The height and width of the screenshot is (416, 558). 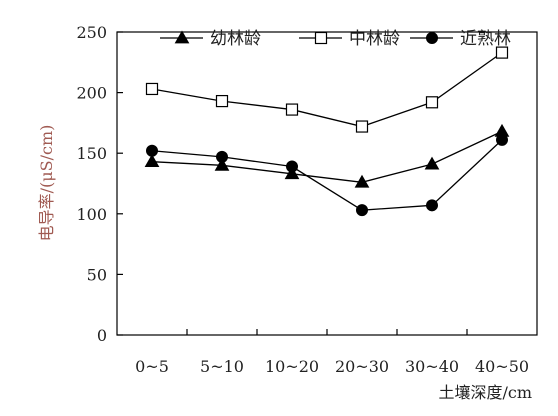 I want to click on x-tick-label: 30~40, so click(x=432, y=366).